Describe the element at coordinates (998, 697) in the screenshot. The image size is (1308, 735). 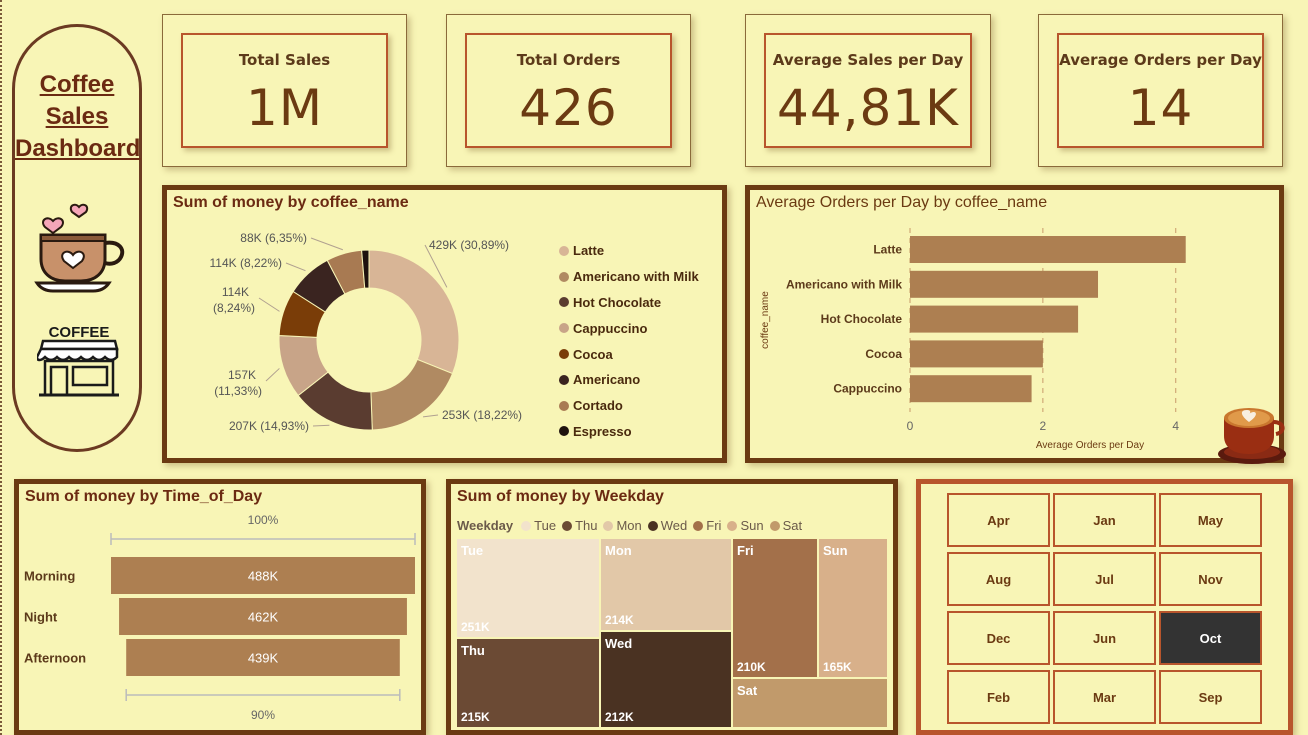
I see `month-button-feb: Feb` at that location.